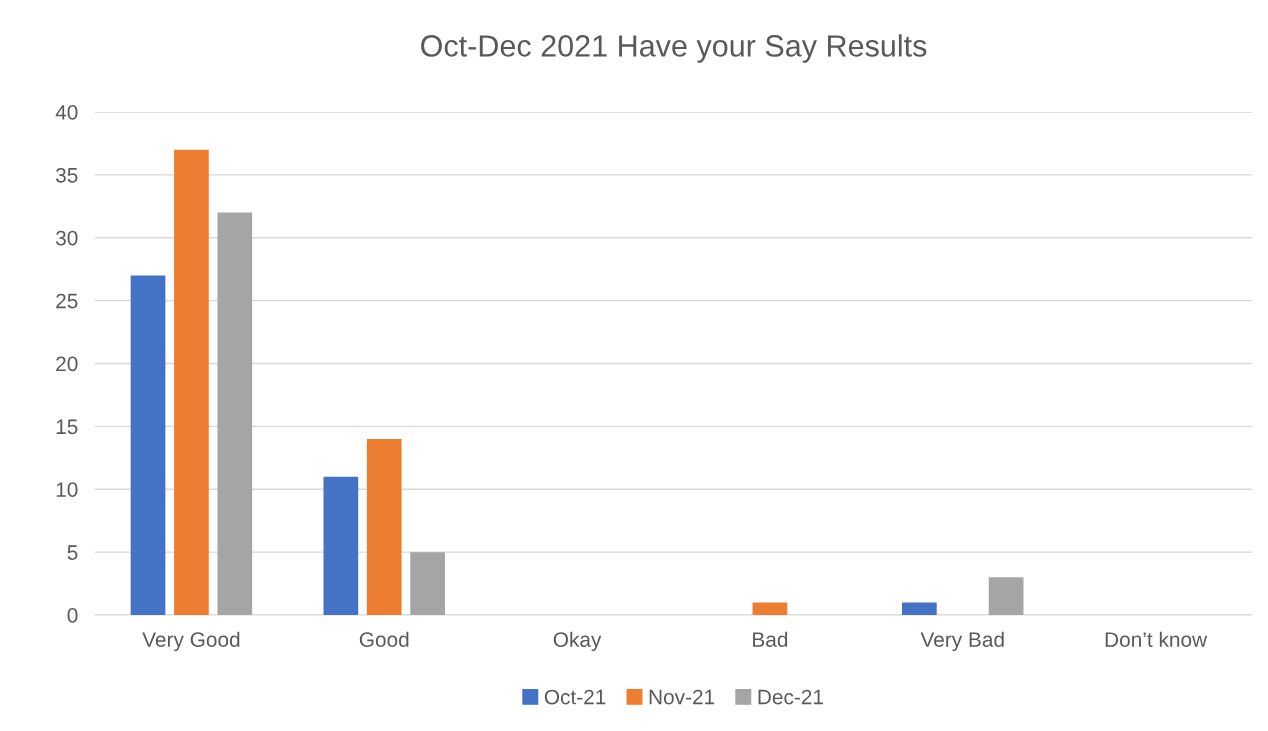 This screenshot has height=731, width=1268. I want to click on y-tick-label: 20, so click(67, 364).